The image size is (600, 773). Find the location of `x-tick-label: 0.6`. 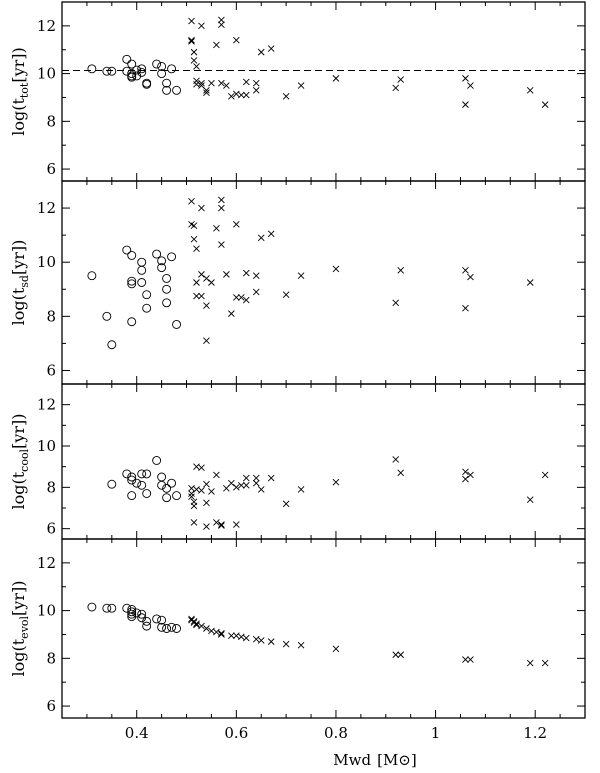

x-tick-label: 0.6 is located at coordinates (236, 733).